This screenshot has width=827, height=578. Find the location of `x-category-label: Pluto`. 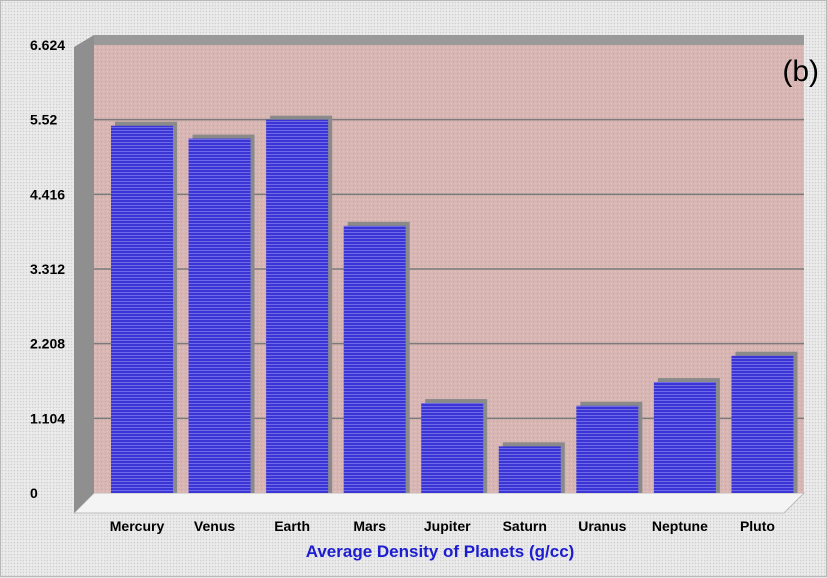

x-category-label: Pluto is located at coordinates (757, 526).